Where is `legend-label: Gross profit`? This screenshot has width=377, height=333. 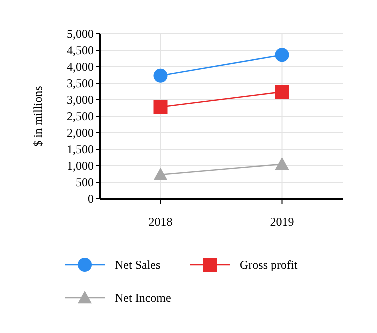 legend-label: Gross profit is located at coordinates (269, 265).